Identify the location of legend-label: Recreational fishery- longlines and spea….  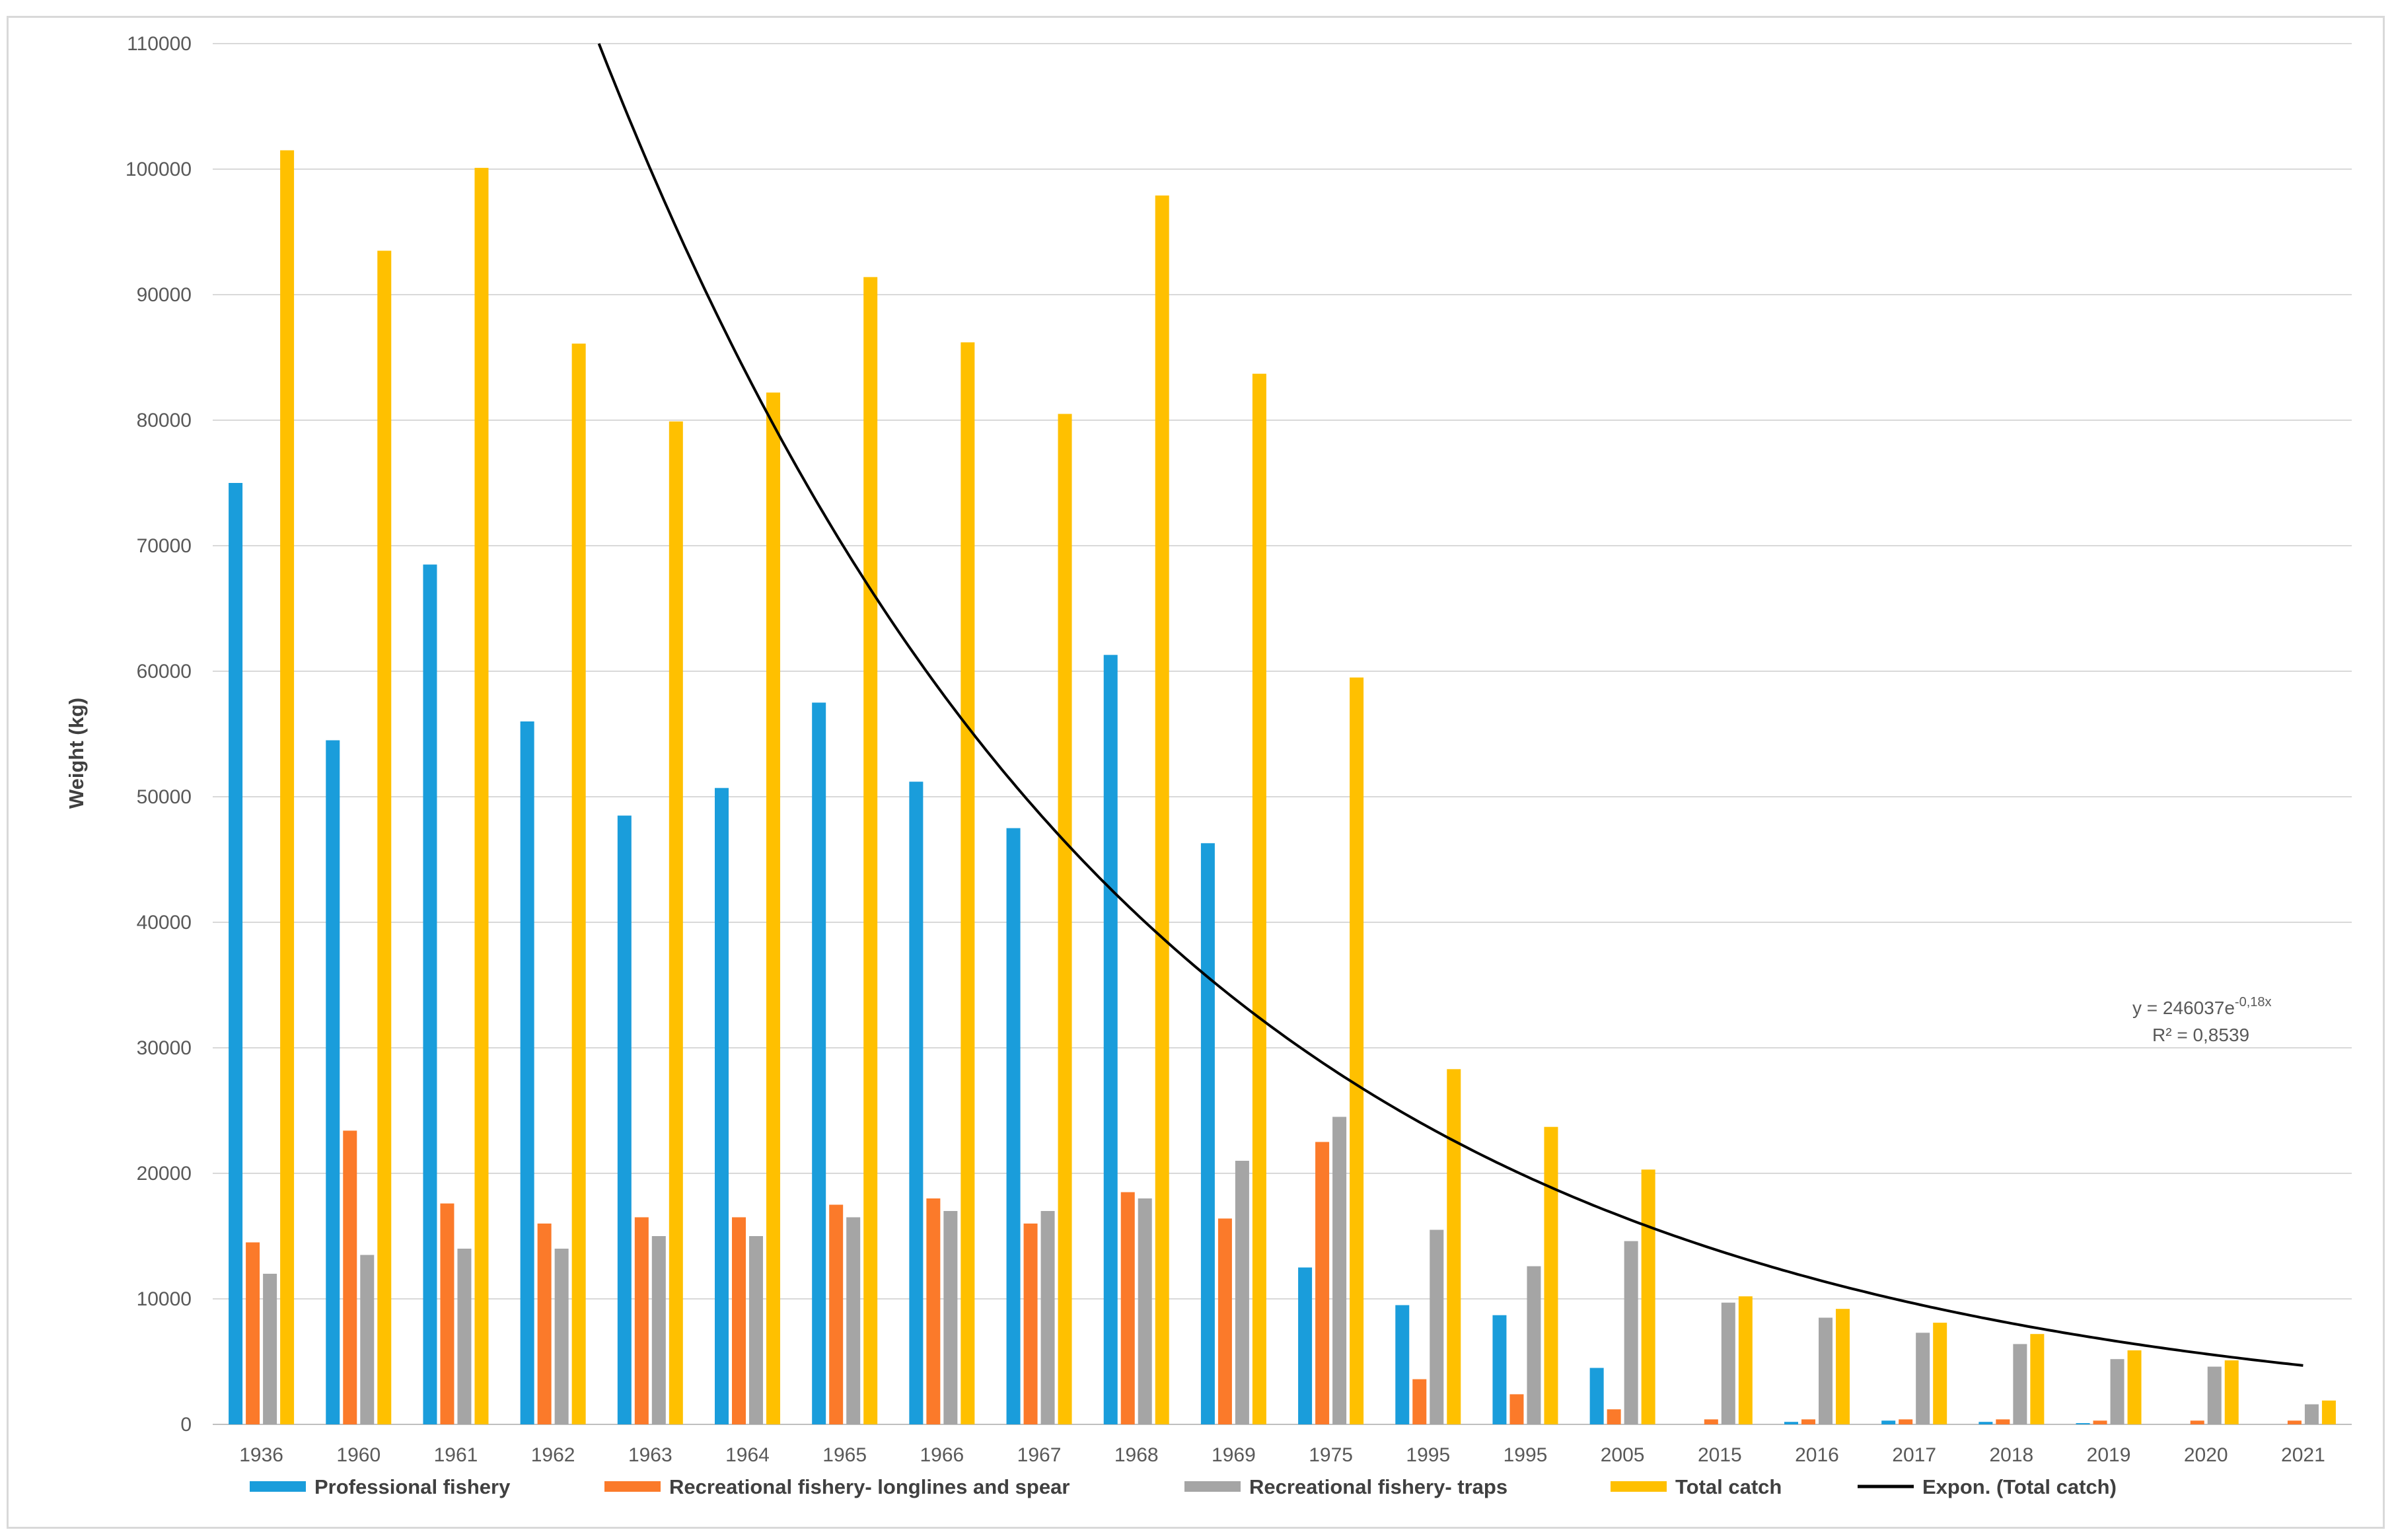
(869, 1486).